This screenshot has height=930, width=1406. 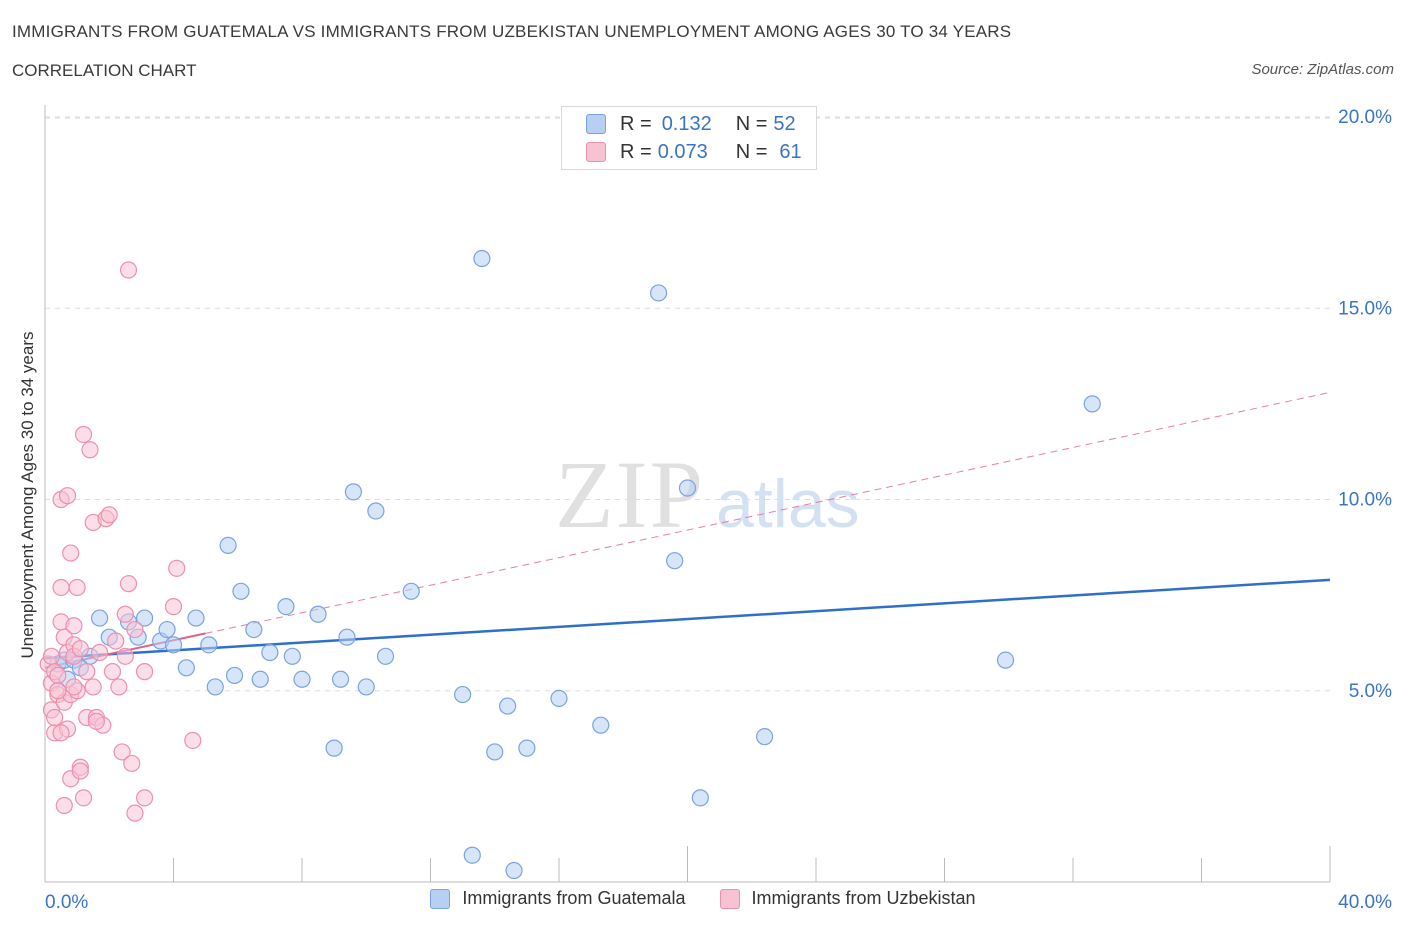 I want to click on uzbekistan-swatch, so click(x=729, y=898).